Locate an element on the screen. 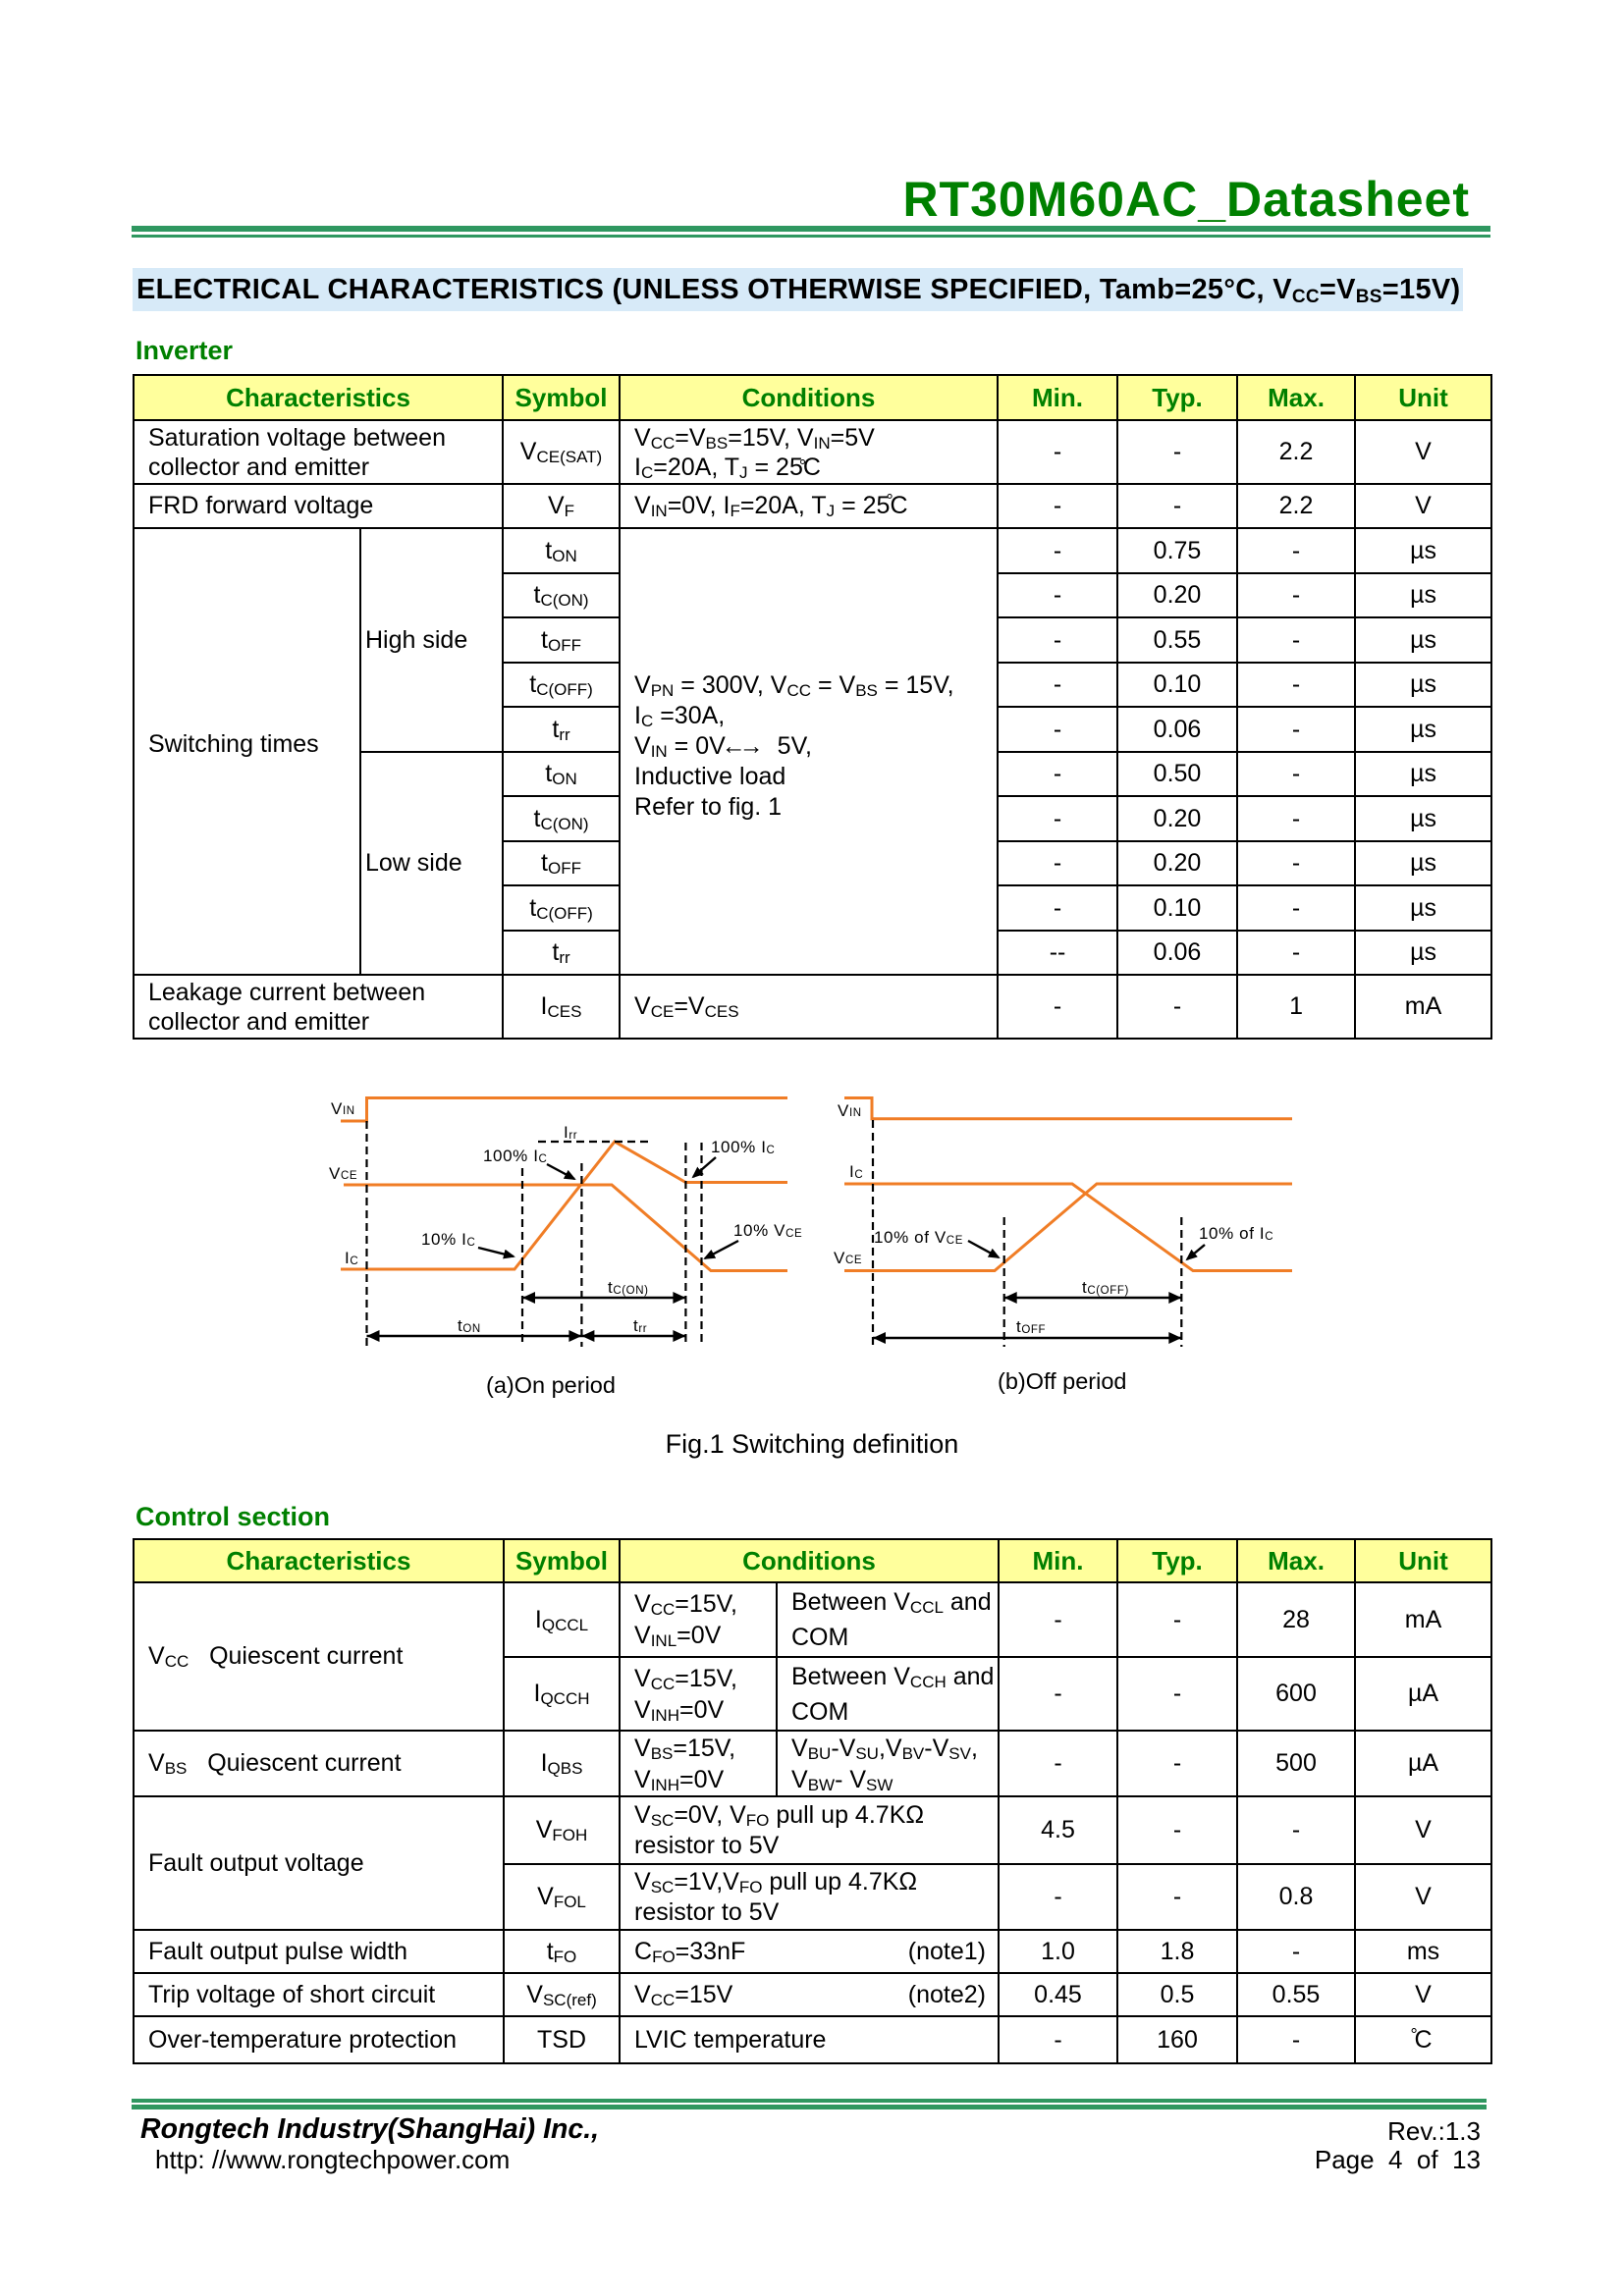 This screenshot has height=2296, width=1624. svg-text: (b)Off period is located at coordinates (1062, 1381).